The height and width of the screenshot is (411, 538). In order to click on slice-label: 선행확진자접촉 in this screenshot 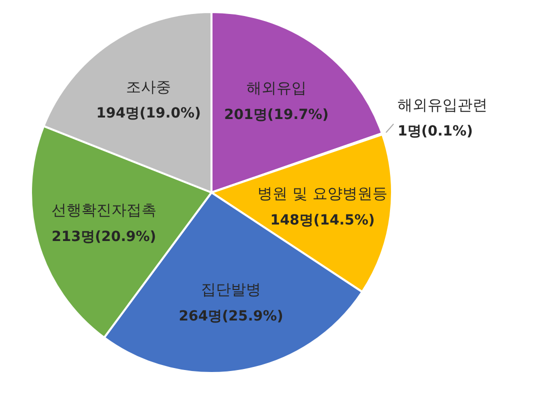, I will do `click(103, 210)`.